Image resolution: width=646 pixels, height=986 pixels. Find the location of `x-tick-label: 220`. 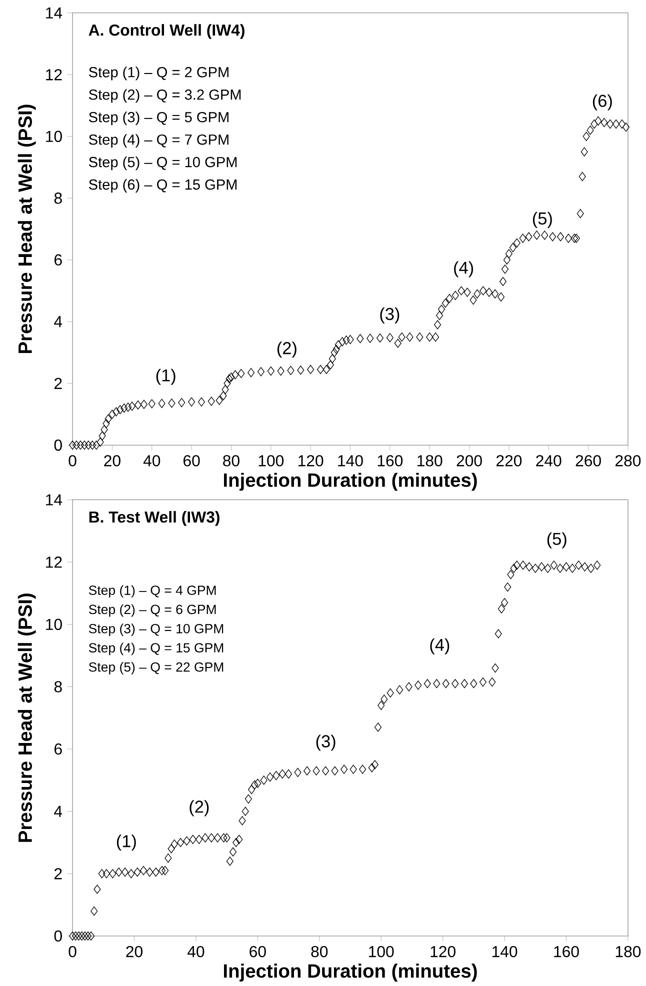

x-tick-label: 220 is located at coordinates (509, 460).